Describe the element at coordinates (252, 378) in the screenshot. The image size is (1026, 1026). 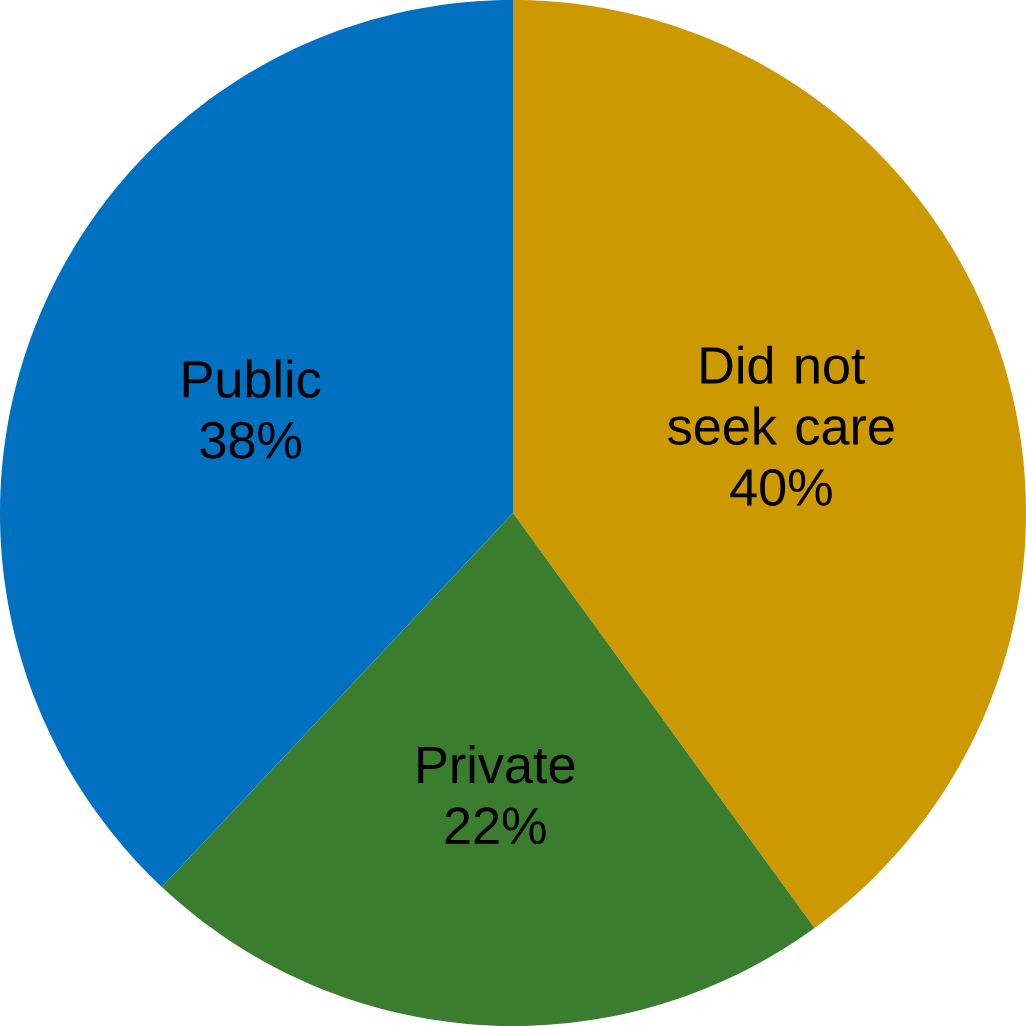
I see `slice-label: Public` at that location.